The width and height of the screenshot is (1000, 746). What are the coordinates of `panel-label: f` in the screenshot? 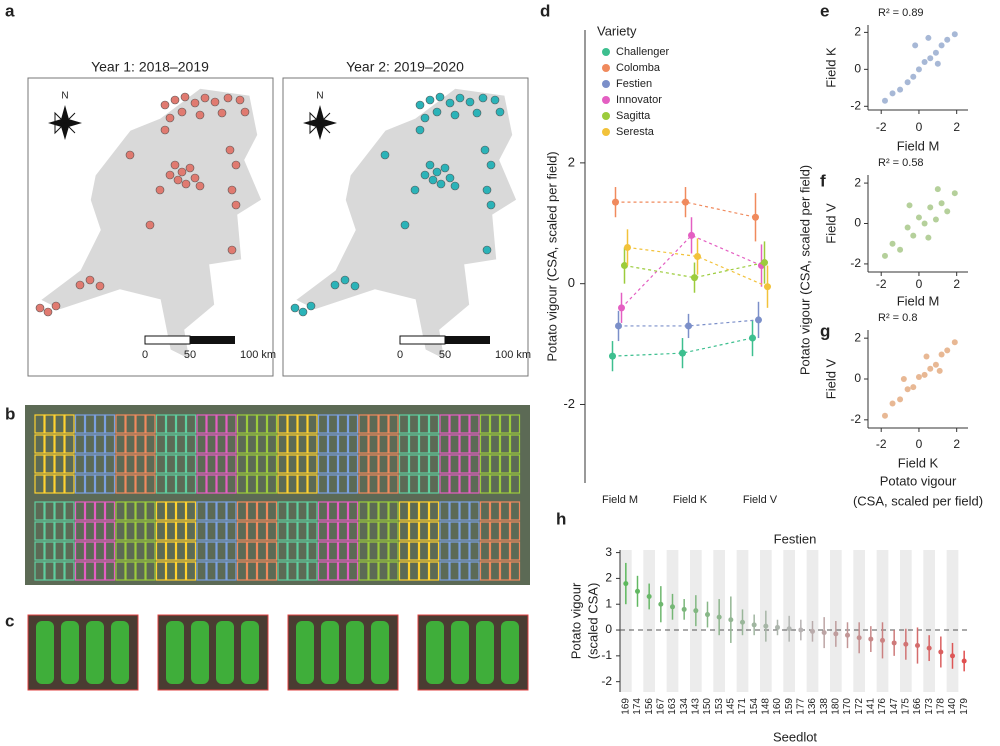 It's located at (823, 180).